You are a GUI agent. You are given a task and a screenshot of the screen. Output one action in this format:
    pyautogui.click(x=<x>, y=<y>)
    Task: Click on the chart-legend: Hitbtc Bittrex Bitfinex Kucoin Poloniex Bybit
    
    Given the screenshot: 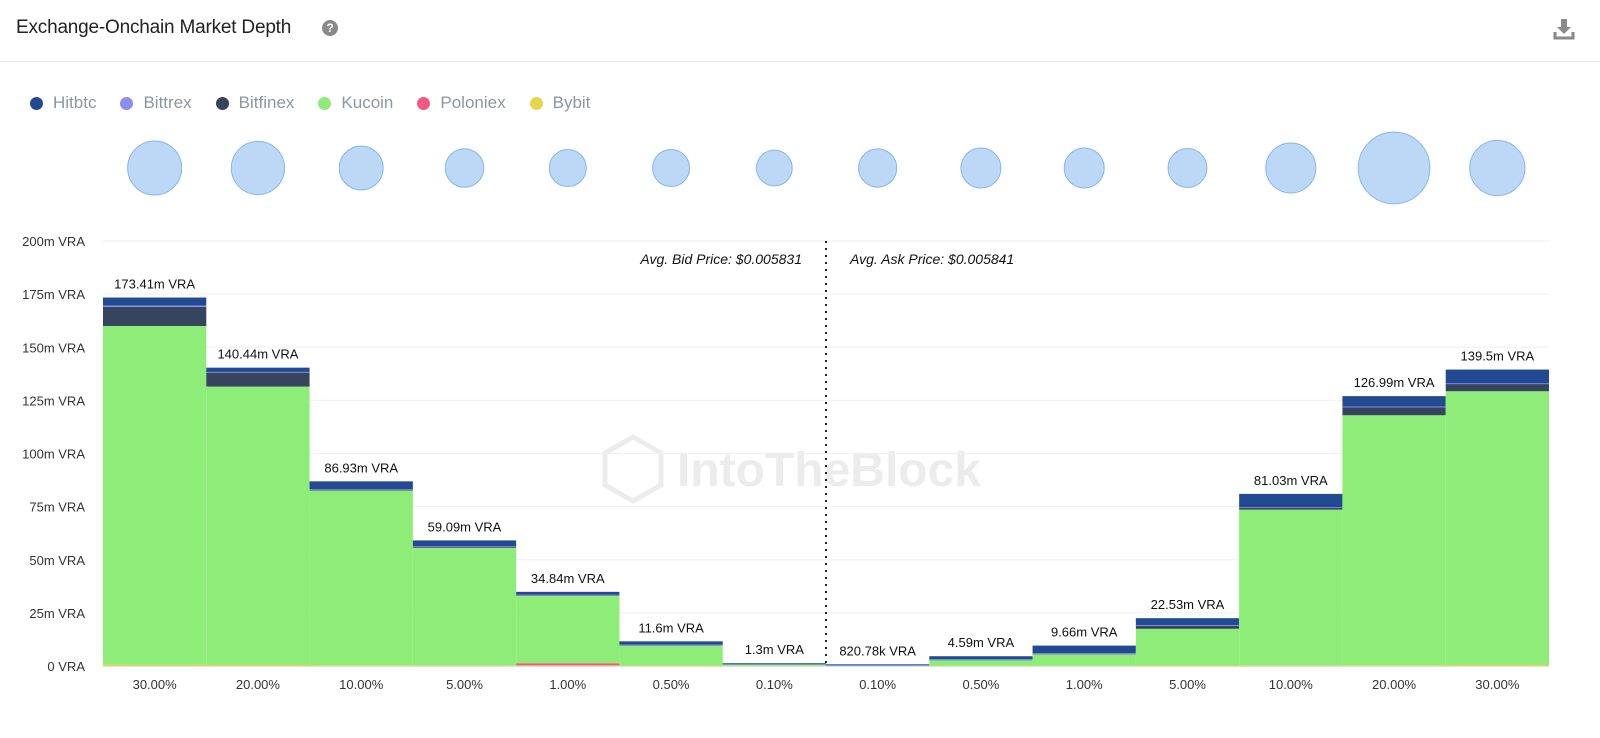 What is the action you would take?
    pyautogui.click(x=322, y=103)
    